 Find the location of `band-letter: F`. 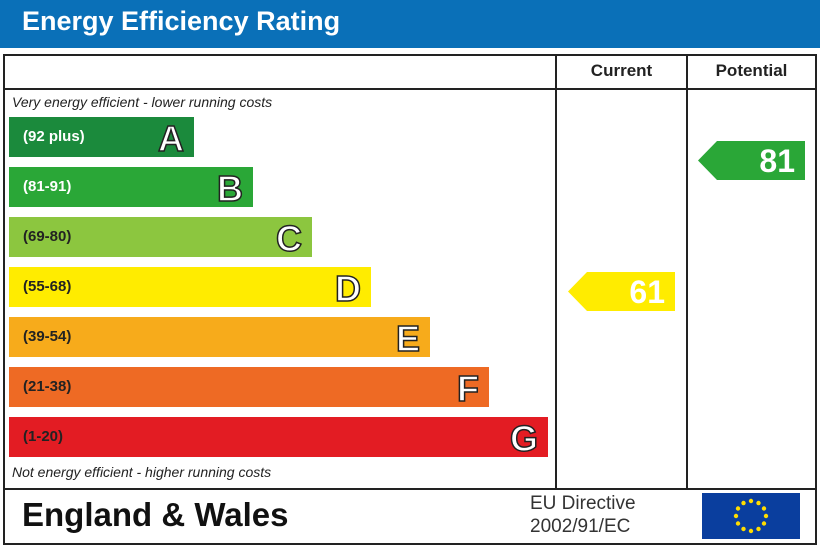

band-letter: F is located at coordinates (468, 388).